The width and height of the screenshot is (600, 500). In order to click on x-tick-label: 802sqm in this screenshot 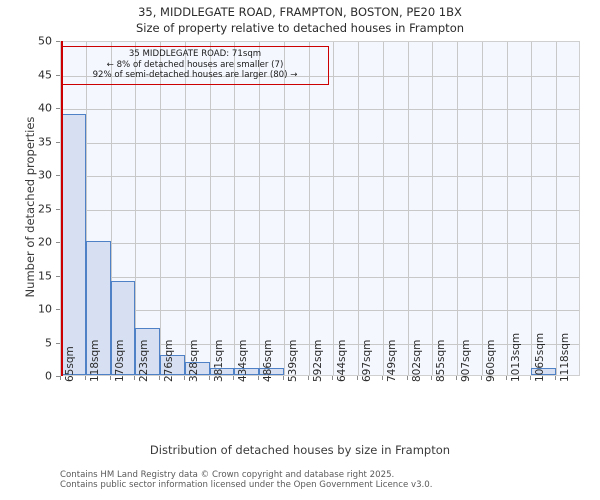, I will do `click(416, 360)`.